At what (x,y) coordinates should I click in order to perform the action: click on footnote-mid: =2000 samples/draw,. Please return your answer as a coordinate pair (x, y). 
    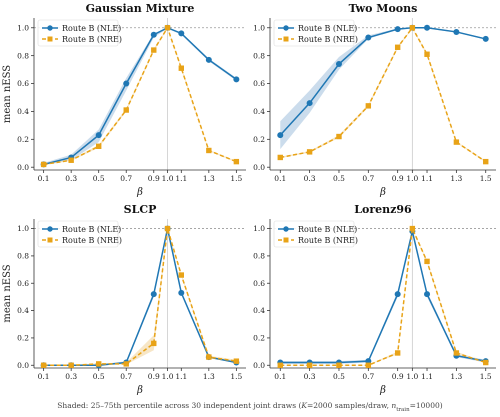
    Looking at the image, I should click on (349, 405).